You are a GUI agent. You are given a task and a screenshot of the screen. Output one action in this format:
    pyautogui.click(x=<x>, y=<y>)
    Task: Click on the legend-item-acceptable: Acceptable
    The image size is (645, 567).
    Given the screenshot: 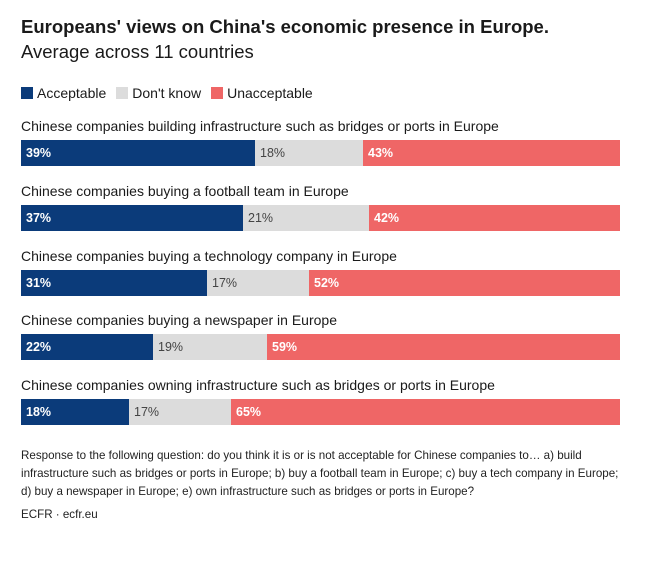 What is the action you would take?
    pyautogui.click(x=63, y=93)
    